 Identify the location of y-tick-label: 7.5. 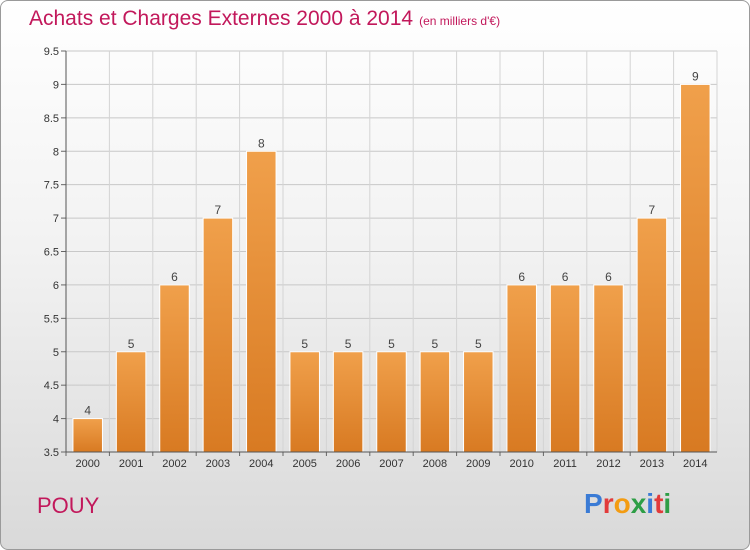
(51, 186).